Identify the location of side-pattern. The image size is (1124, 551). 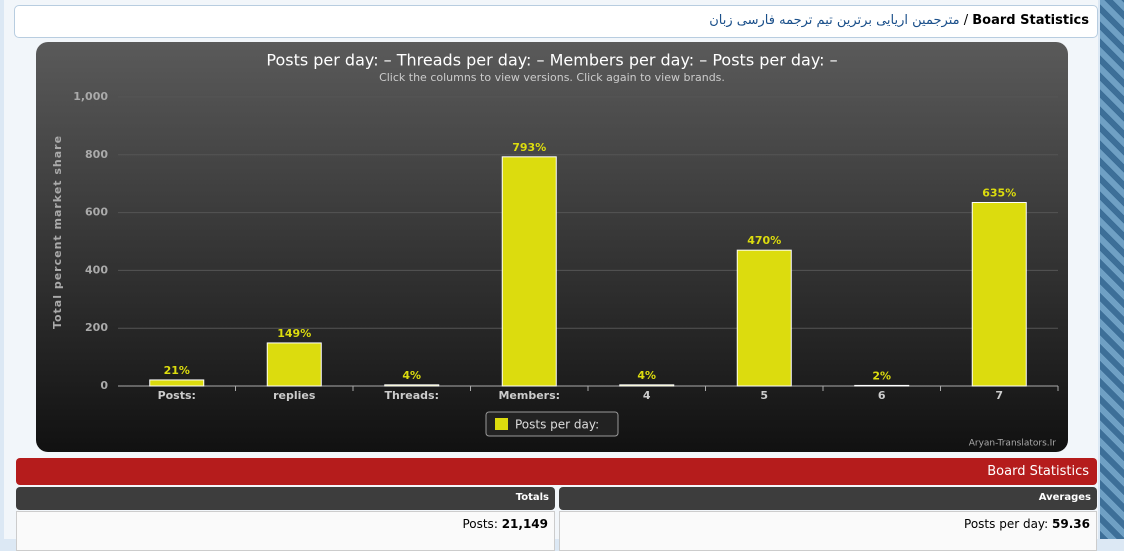
(1112, 269).